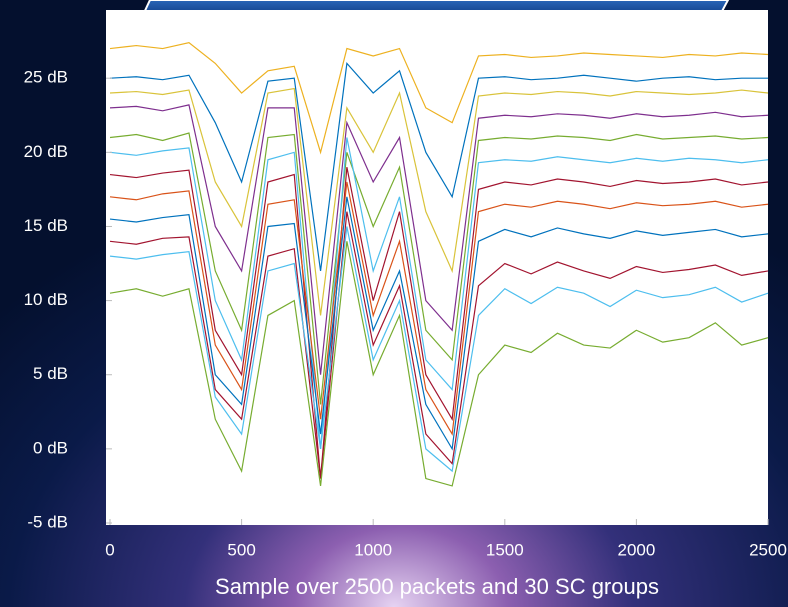 The width and height of the screenshot is (788, 607). Describe the element at coordinates (47, 521) in the screenshot. I see `y-tick-label: -5 dB` at that location.